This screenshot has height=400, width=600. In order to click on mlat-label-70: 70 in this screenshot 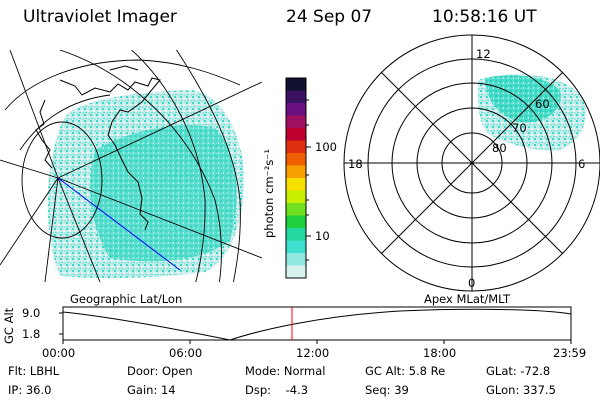, I will do `click(519, 128)`.